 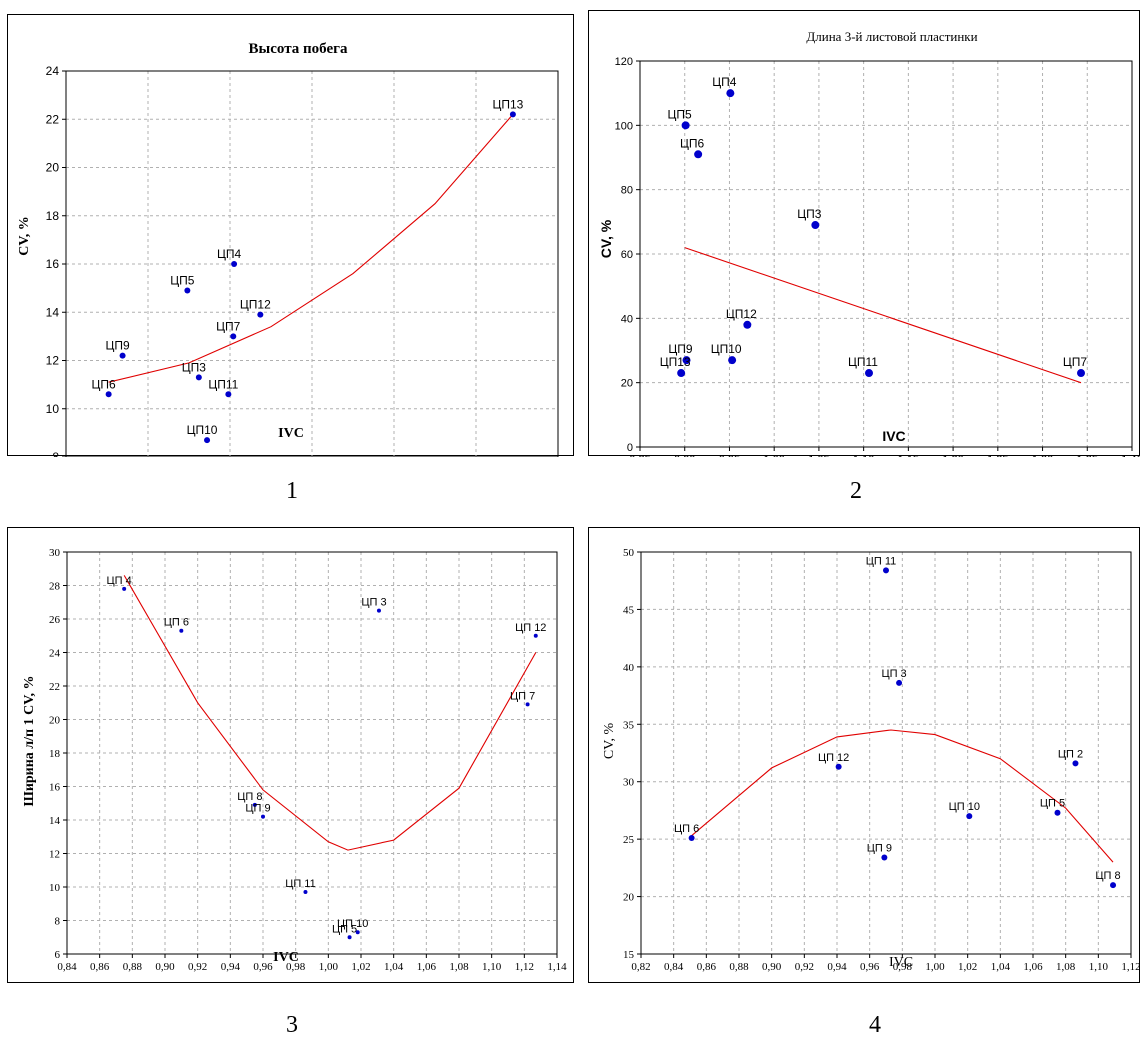 I want to click on point-label: ЦП5, so click(x=680, y=114).